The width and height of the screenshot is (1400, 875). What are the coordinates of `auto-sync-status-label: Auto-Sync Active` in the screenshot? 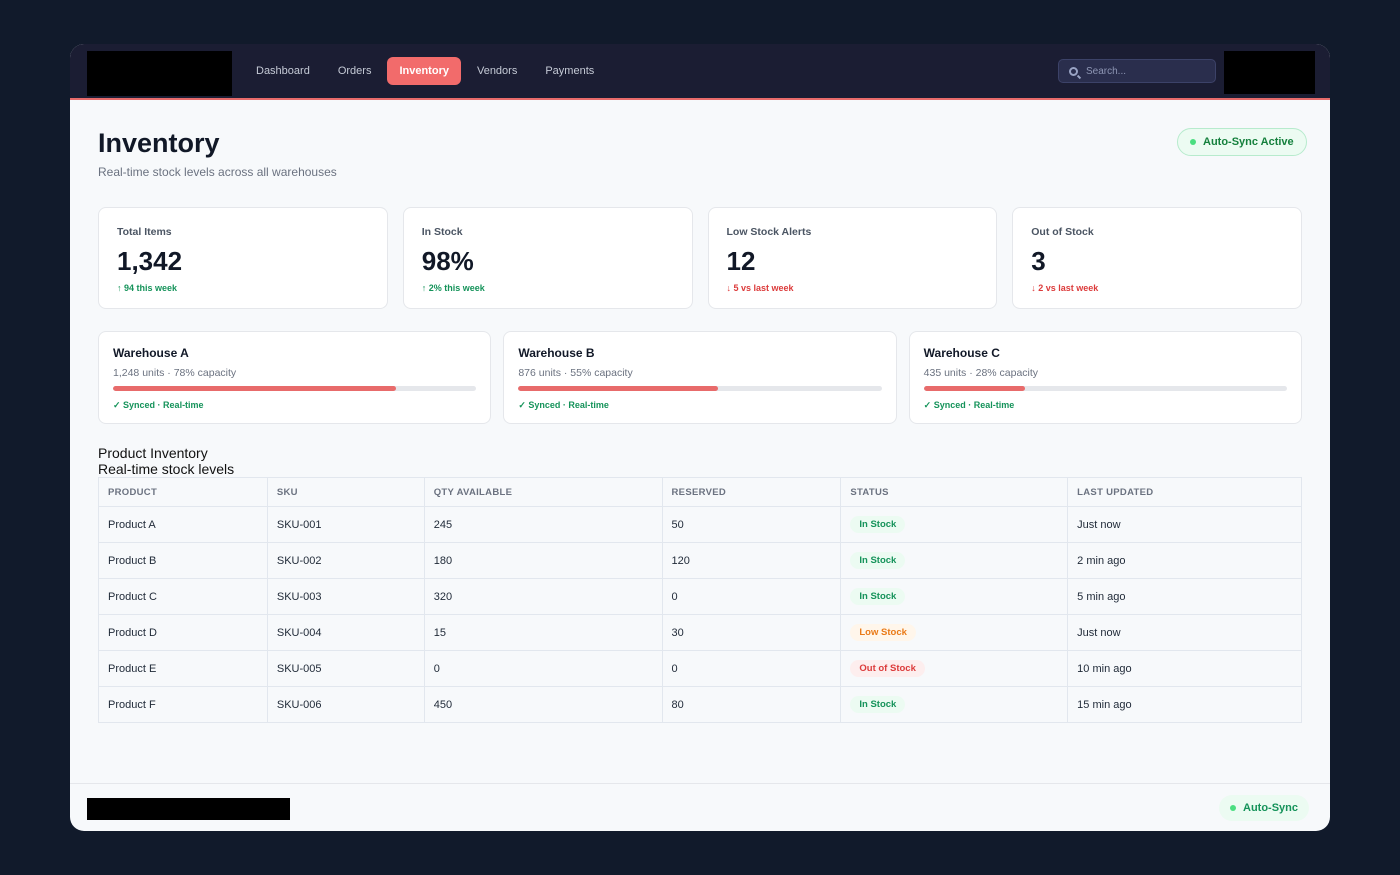 It's located at (1248, 142).